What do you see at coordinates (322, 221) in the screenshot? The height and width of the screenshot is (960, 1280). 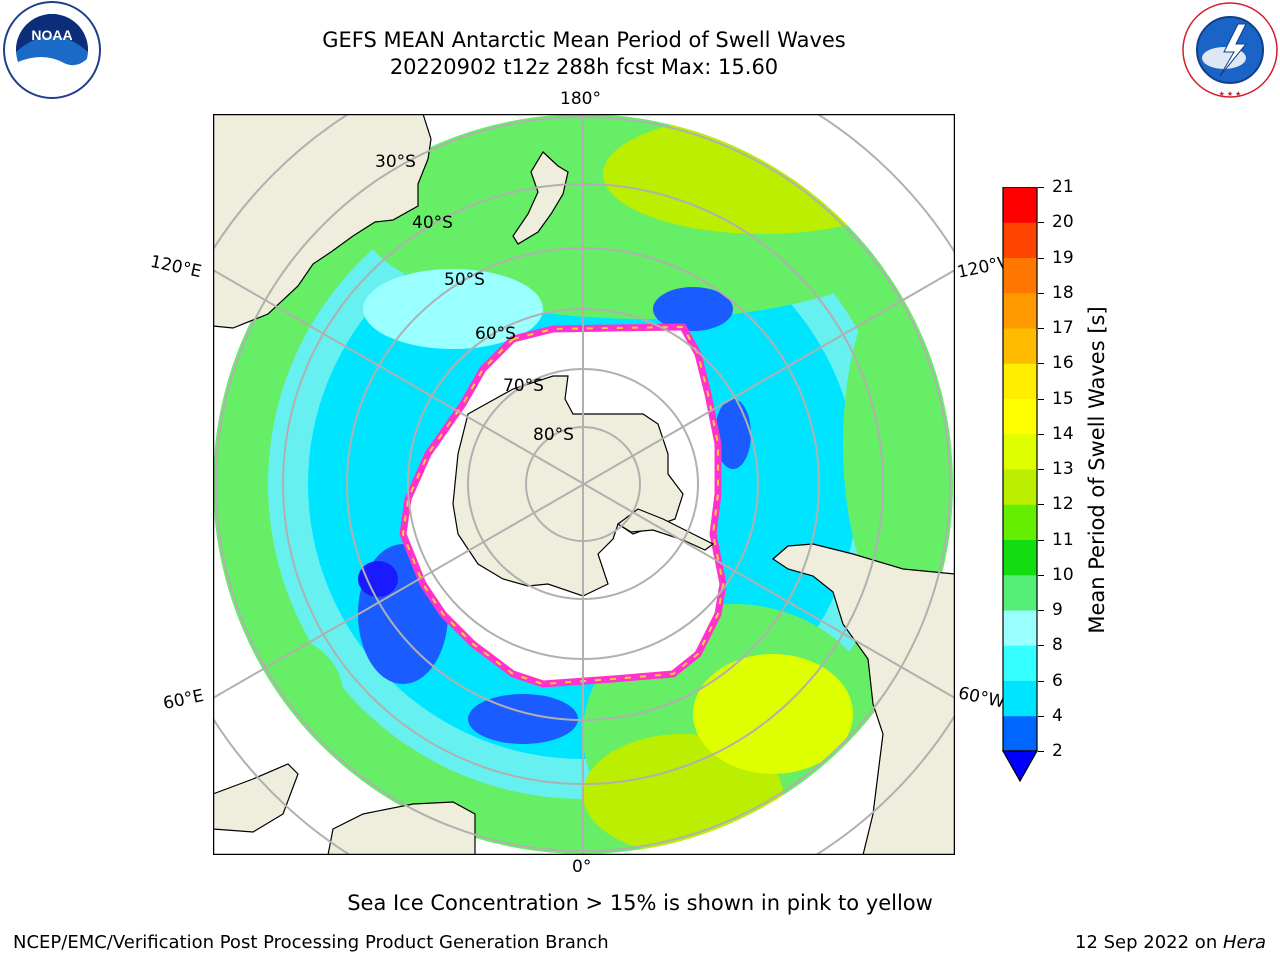 I see `australia-landmass` at bounding box center [322, 221].